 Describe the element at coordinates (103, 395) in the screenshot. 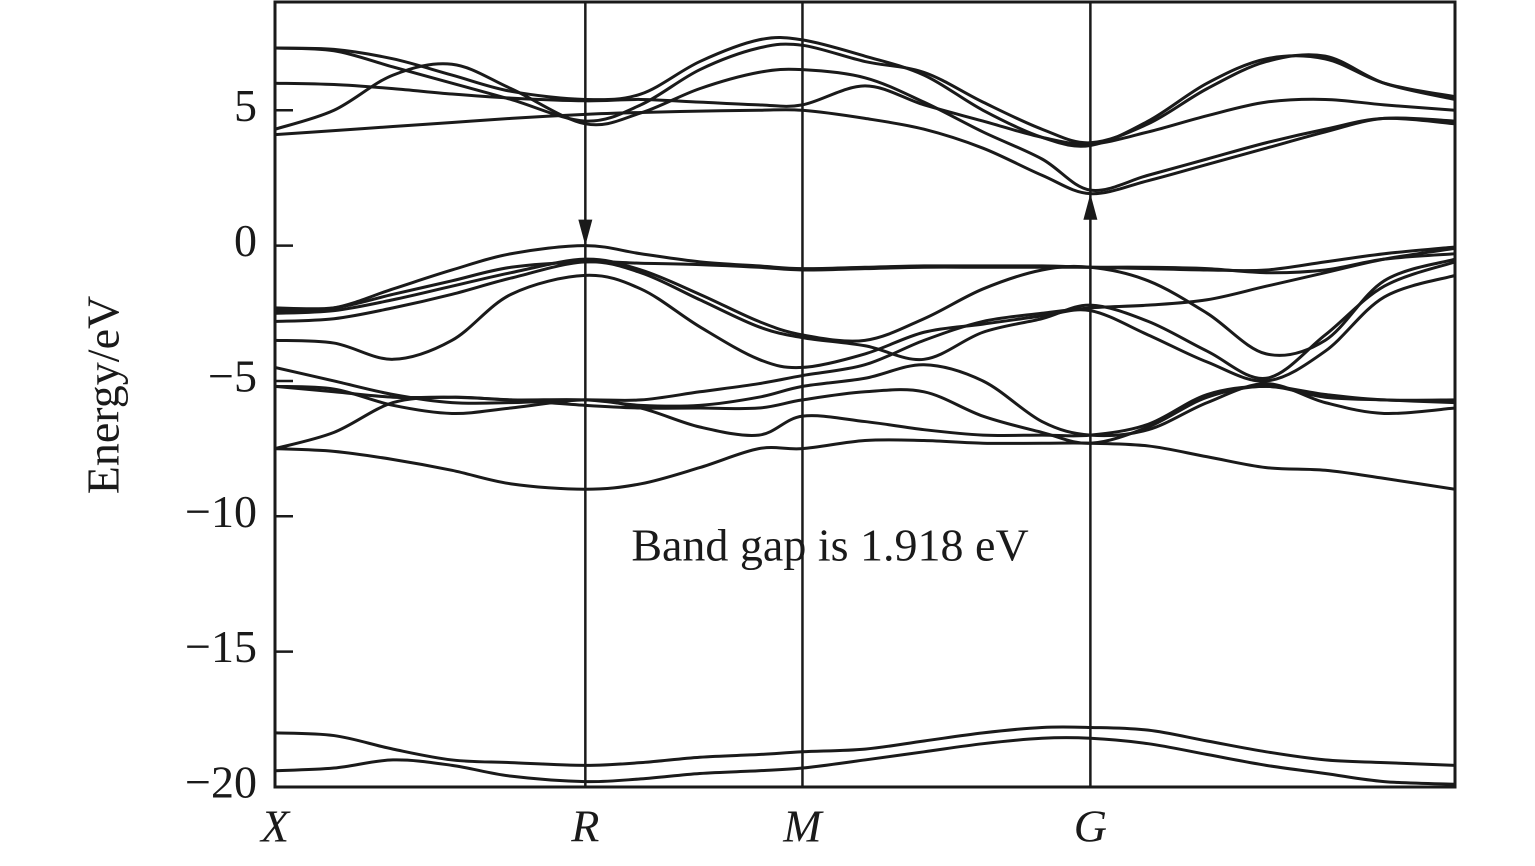

I see `y-axis-label: Energy/eV` at that location.